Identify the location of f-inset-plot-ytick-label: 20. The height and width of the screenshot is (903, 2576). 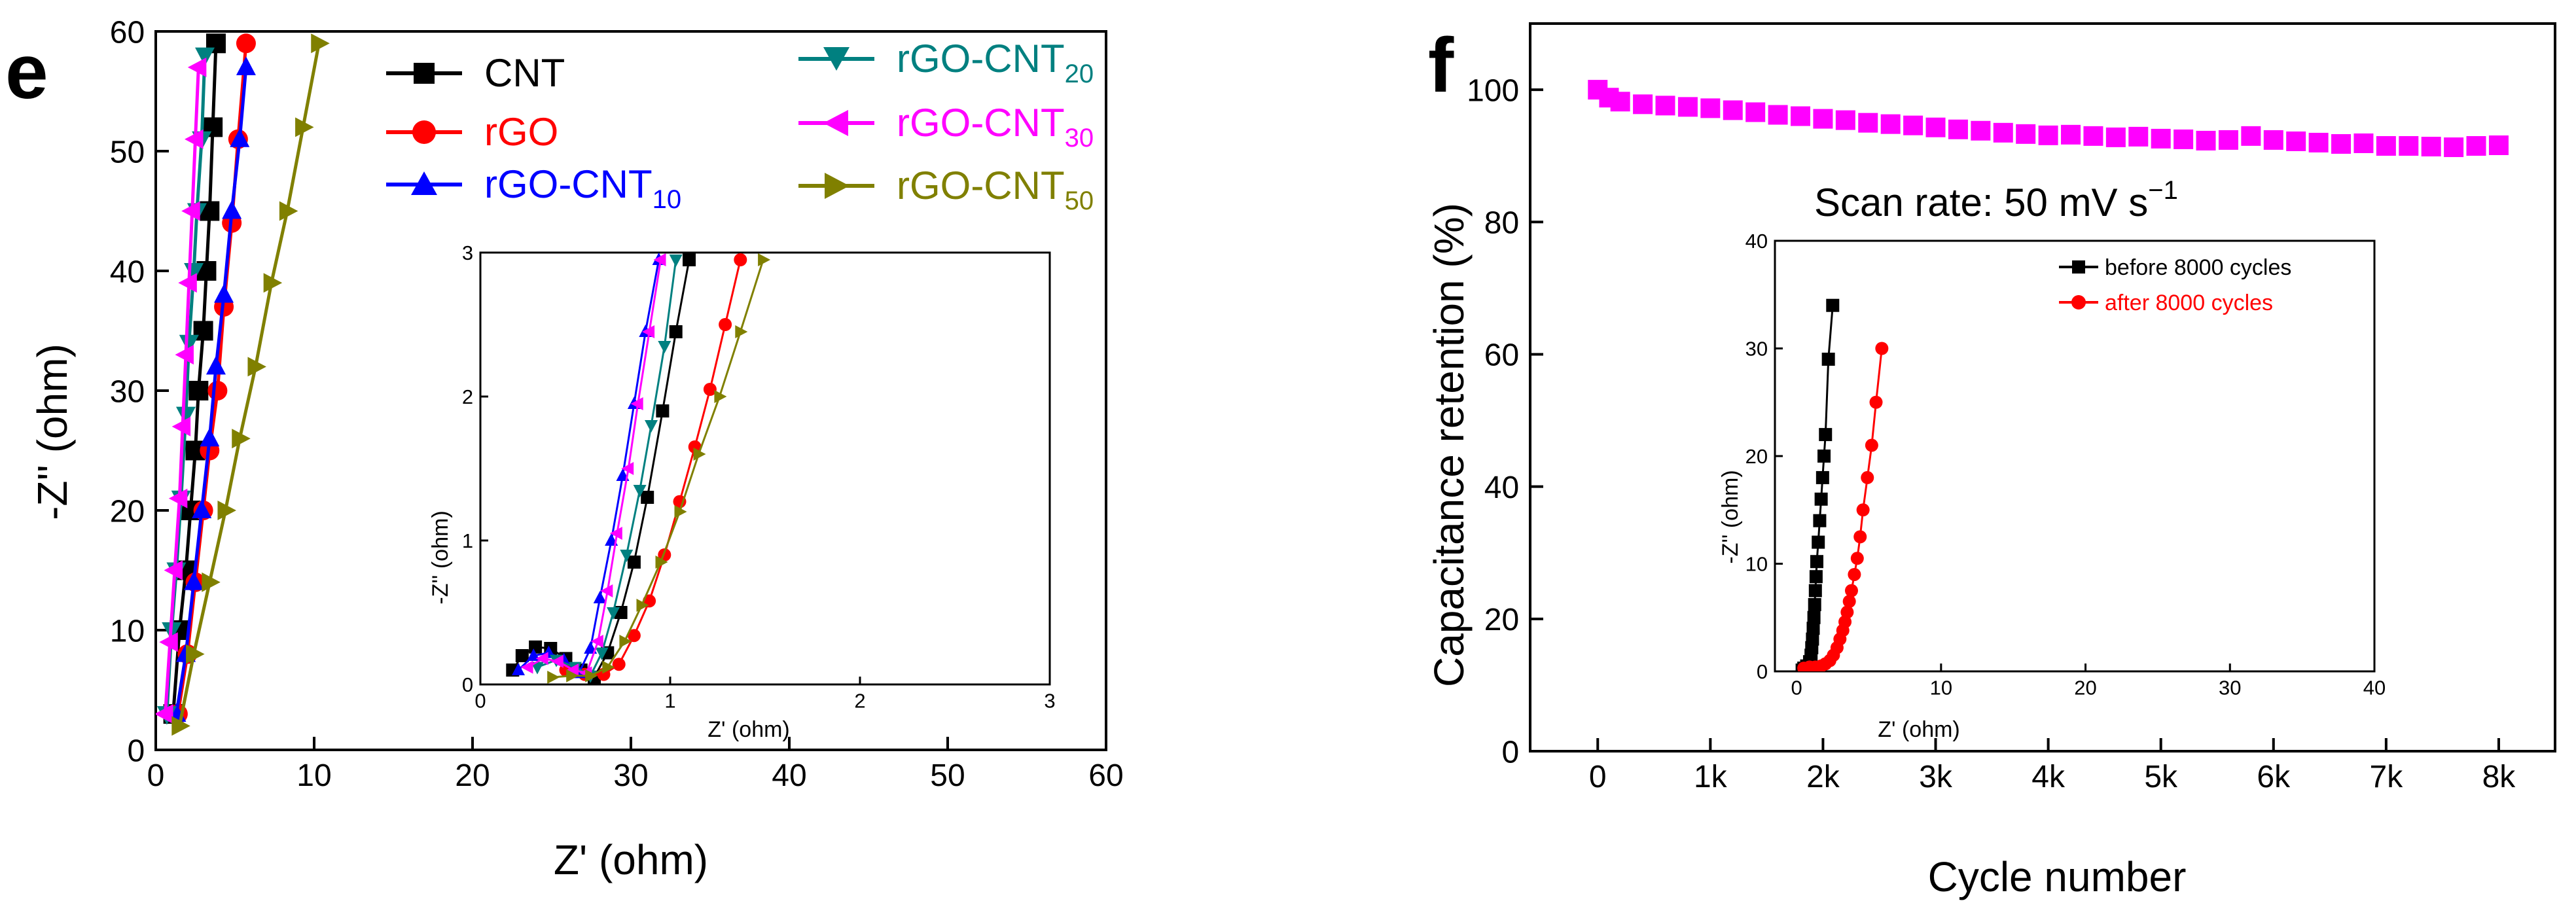
(1756, 456).